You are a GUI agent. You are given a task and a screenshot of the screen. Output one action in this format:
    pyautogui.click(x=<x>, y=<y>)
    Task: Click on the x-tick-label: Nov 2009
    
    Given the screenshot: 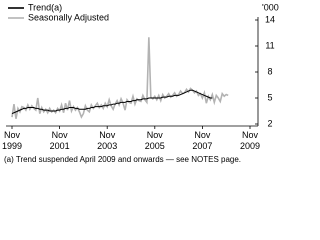 What is the action you would take?
    pyautogui.click(x=250, y=140)
    